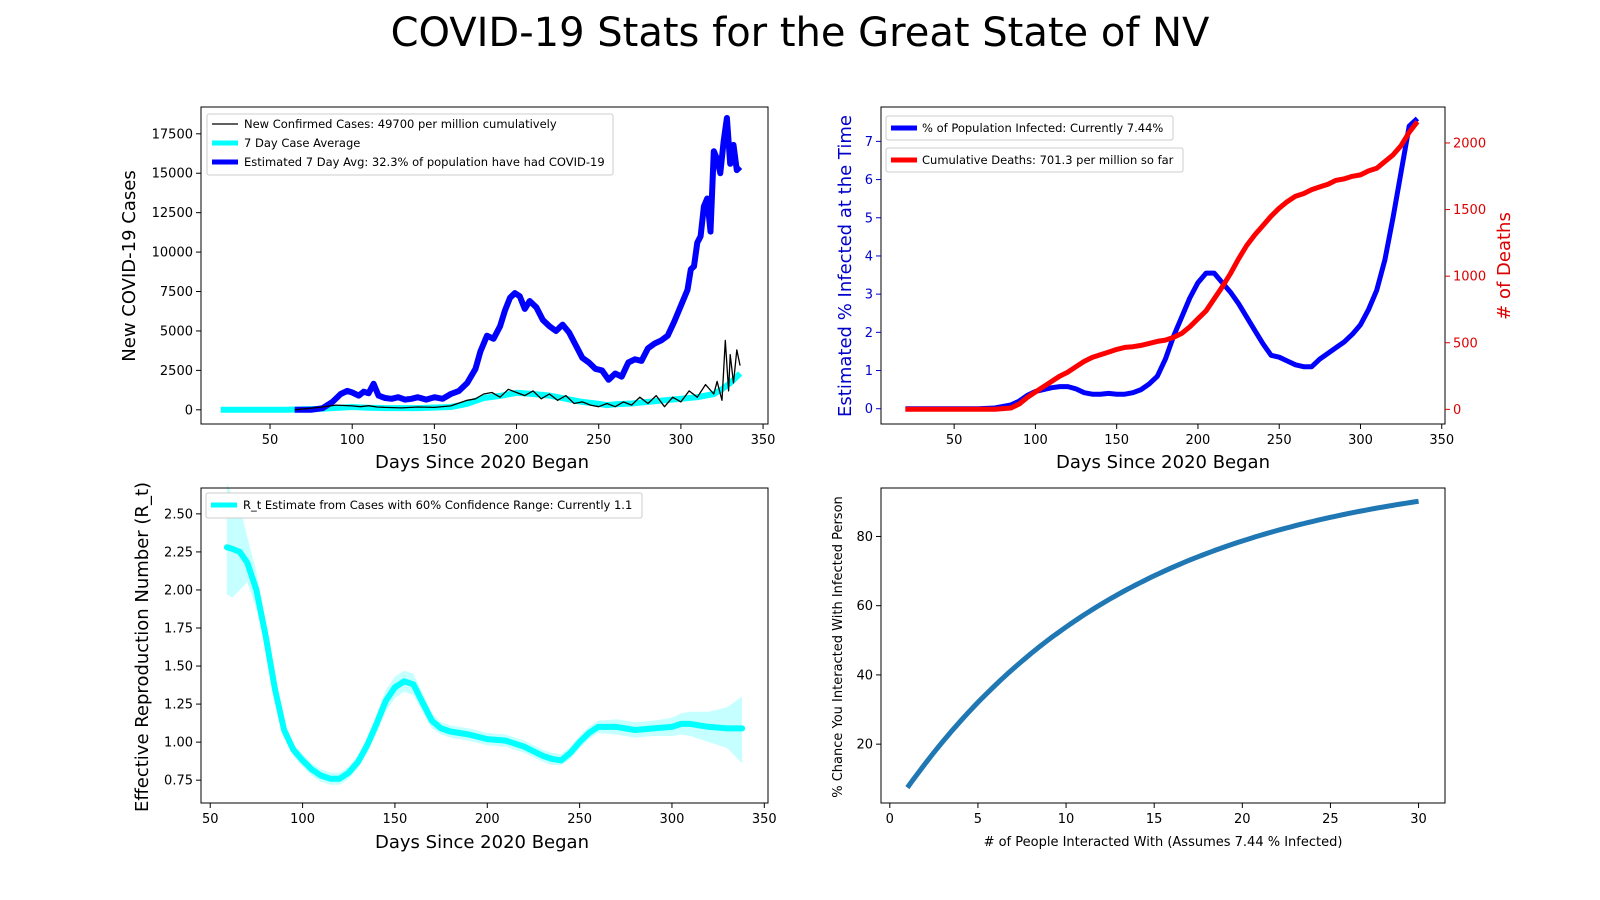 The height and width of the screenshot is (900, 1600). I want to click on cases-frame, so click(484, 265).